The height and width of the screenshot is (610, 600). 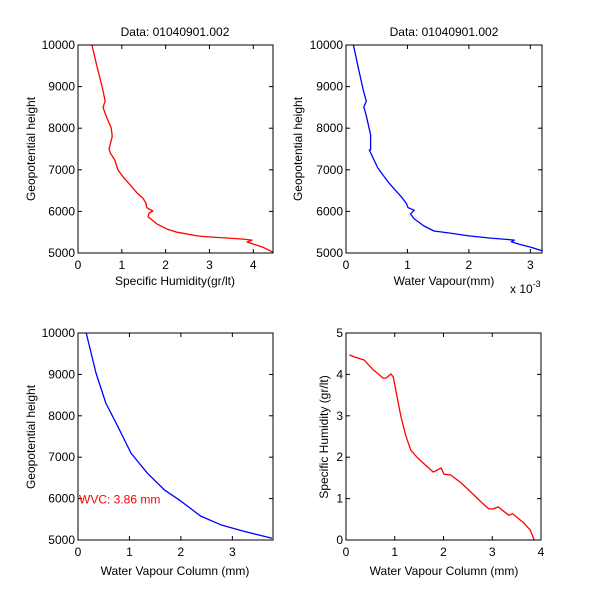 What do you see at coordinates (339, 499) in the screenshot?
I see `y-tick-label: 1` at bounding box center [339, 499].